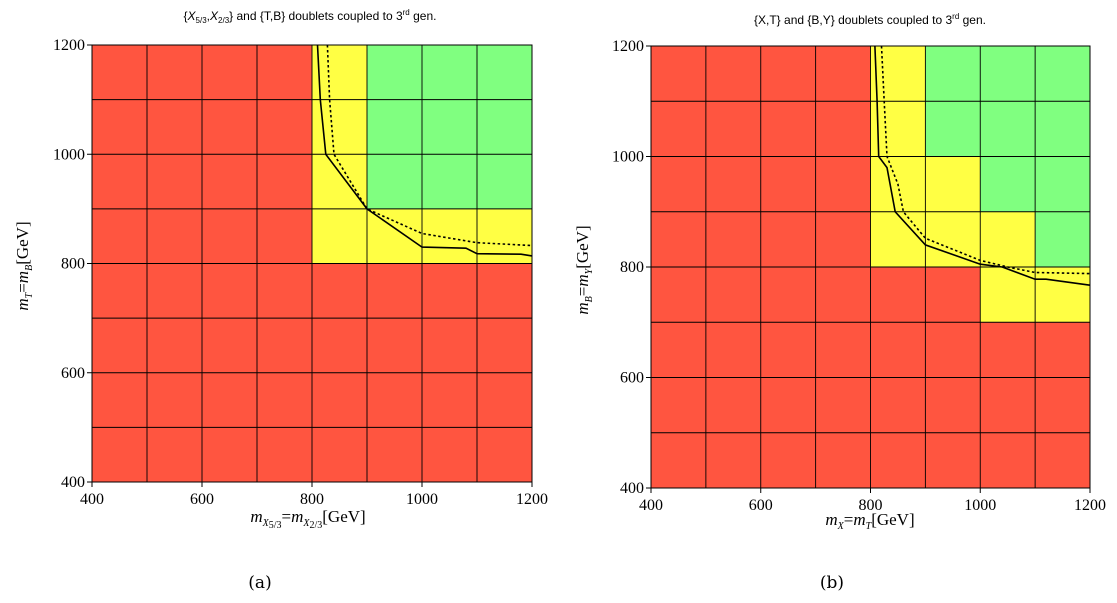  I want to click on curves-b, so click(982, 165).